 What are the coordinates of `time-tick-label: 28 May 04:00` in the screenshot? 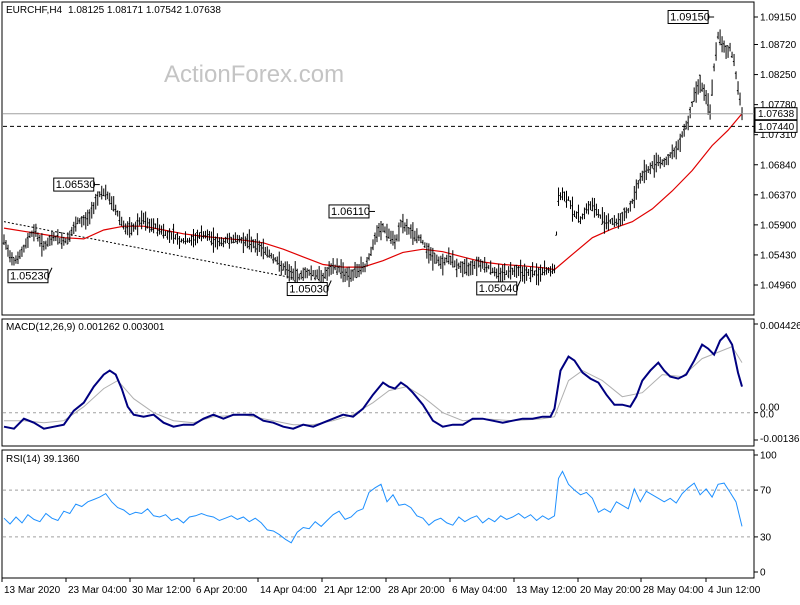 It's located at (673, 590).